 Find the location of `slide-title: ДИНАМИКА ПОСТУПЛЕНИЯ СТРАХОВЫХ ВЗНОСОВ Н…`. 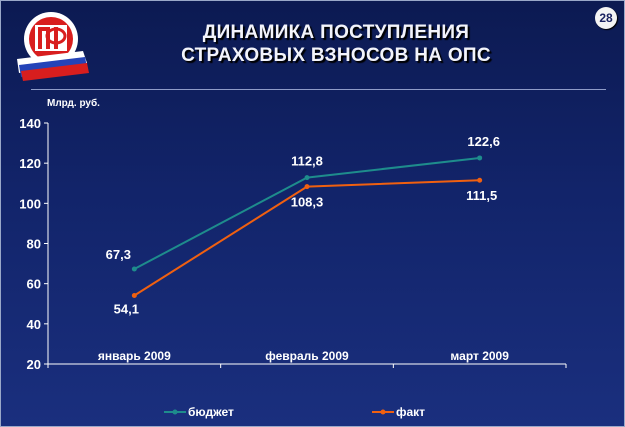

slide-title: ДИНАМИКА ПОСТУПЛЕНИЯ СТРАХОВЫХ ВЗНОСОВ Н… is located at coordinates (336, 44).